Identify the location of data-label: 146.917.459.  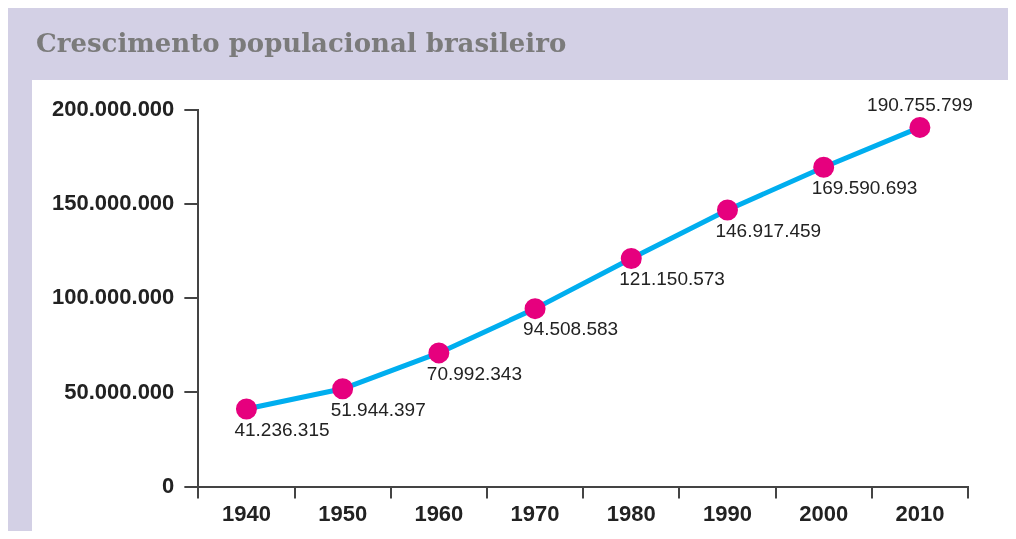
(768, 230).